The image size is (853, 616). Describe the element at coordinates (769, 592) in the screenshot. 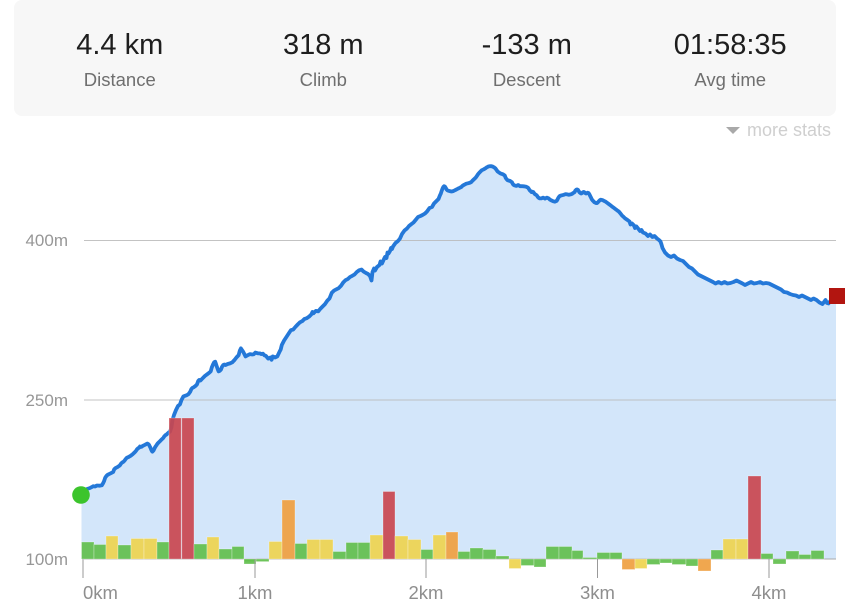

I see `svg-text: 4km` at that location.